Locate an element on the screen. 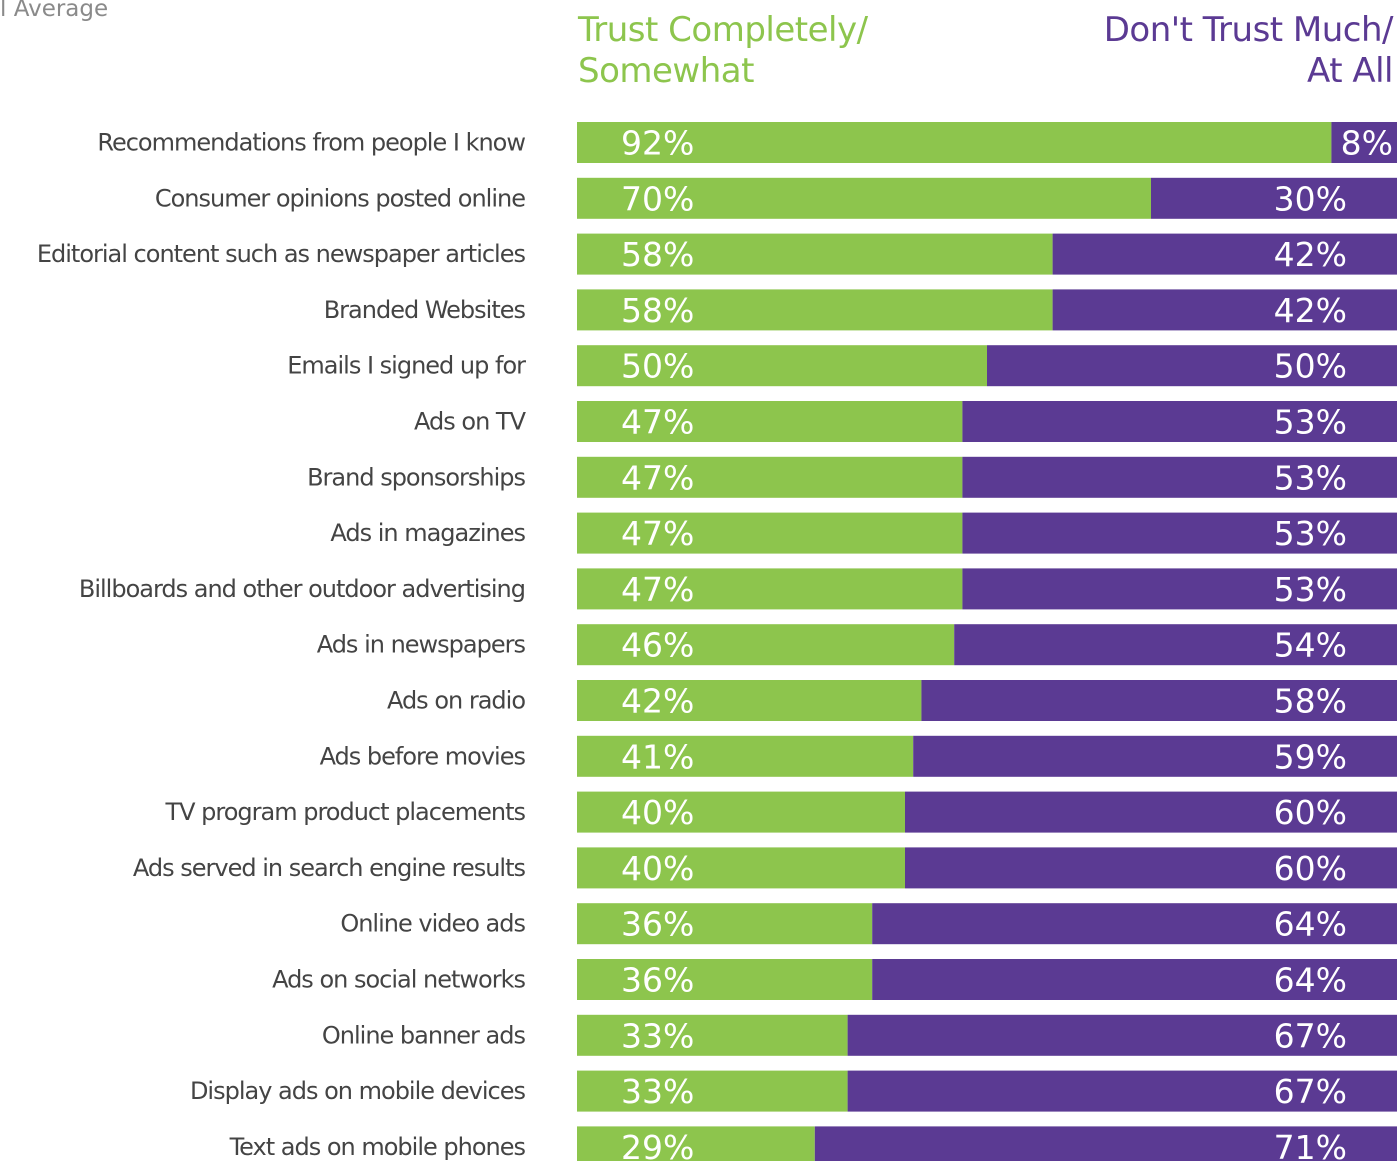 Image resolution: width=1397 pixels, height=1161 pixels. category-label: Ads in newspapers is located at coordinates (421, 645).